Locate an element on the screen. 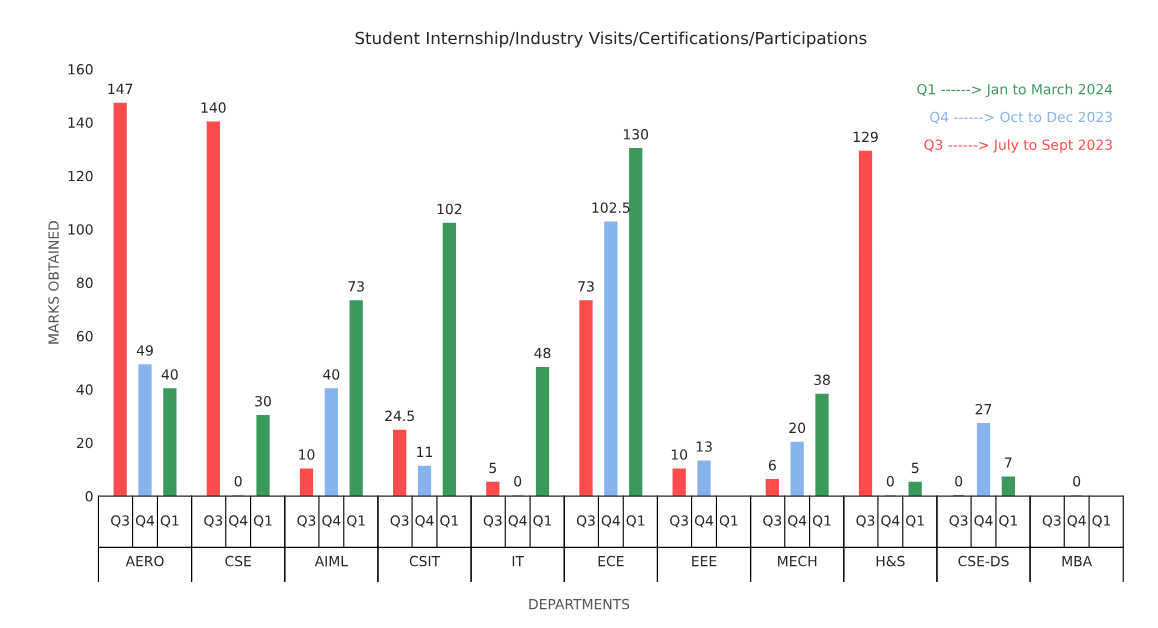 The height and width of the screenshot is (628, 1158). series-label: Q4 is located at coordinates (145, 521).